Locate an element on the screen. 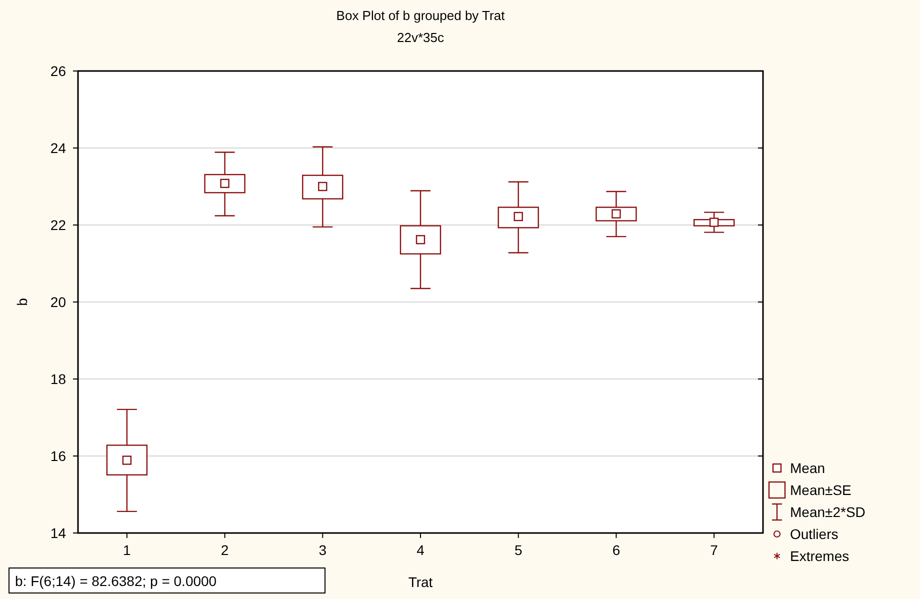 The width and height of the screenshot is (920, 599). legend-label: Extremes is located at coordinates (820, 556).